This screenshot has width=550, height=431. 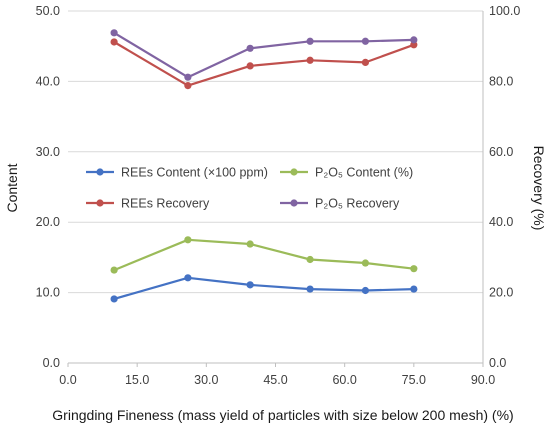 What do you see at coordinates (483, 380) in the screenshot?
I see `x-tick-label: 90.0` at bounding box center [483, 380].